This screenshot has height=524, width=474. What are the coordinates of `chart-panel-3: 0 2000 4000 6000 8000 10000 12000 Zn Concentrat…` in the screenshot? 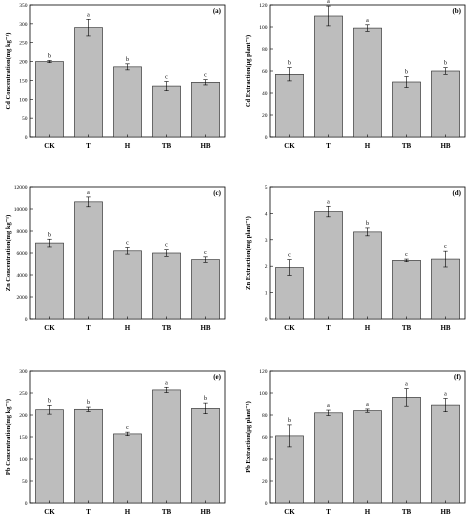 It's located at (115, 258).